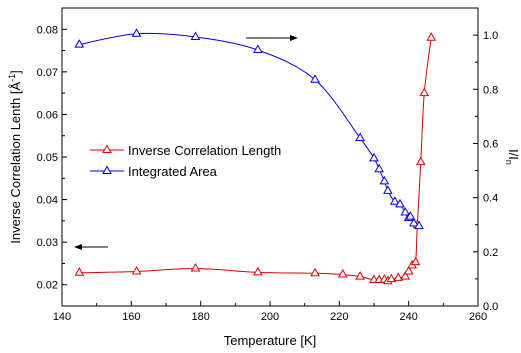  Describe the element at coordinates (485, 171) in the screenshot. I see `y2-axis-ticks: 0.0 0.2 0.4 0.6 0.8 1.0` at that location.